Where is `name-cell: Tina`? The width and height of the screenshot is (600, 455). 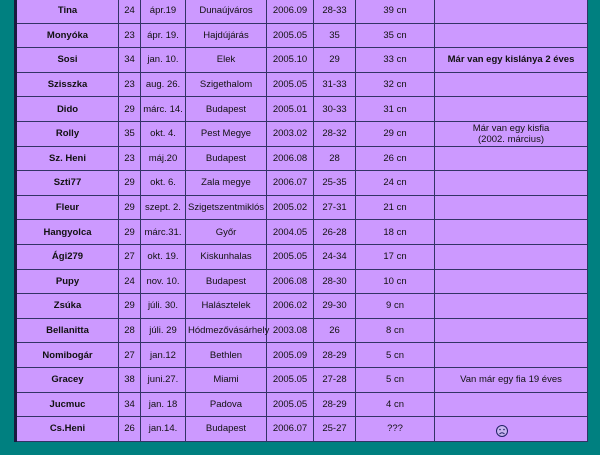 name-cell: Tina is located at coordinates (67, 12).